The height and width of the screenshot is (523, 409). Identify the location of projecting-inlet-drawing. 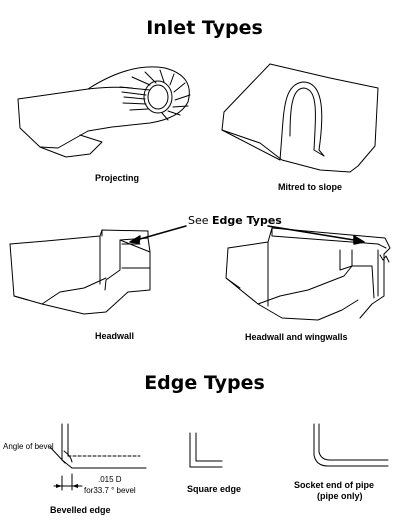
(104, 112).